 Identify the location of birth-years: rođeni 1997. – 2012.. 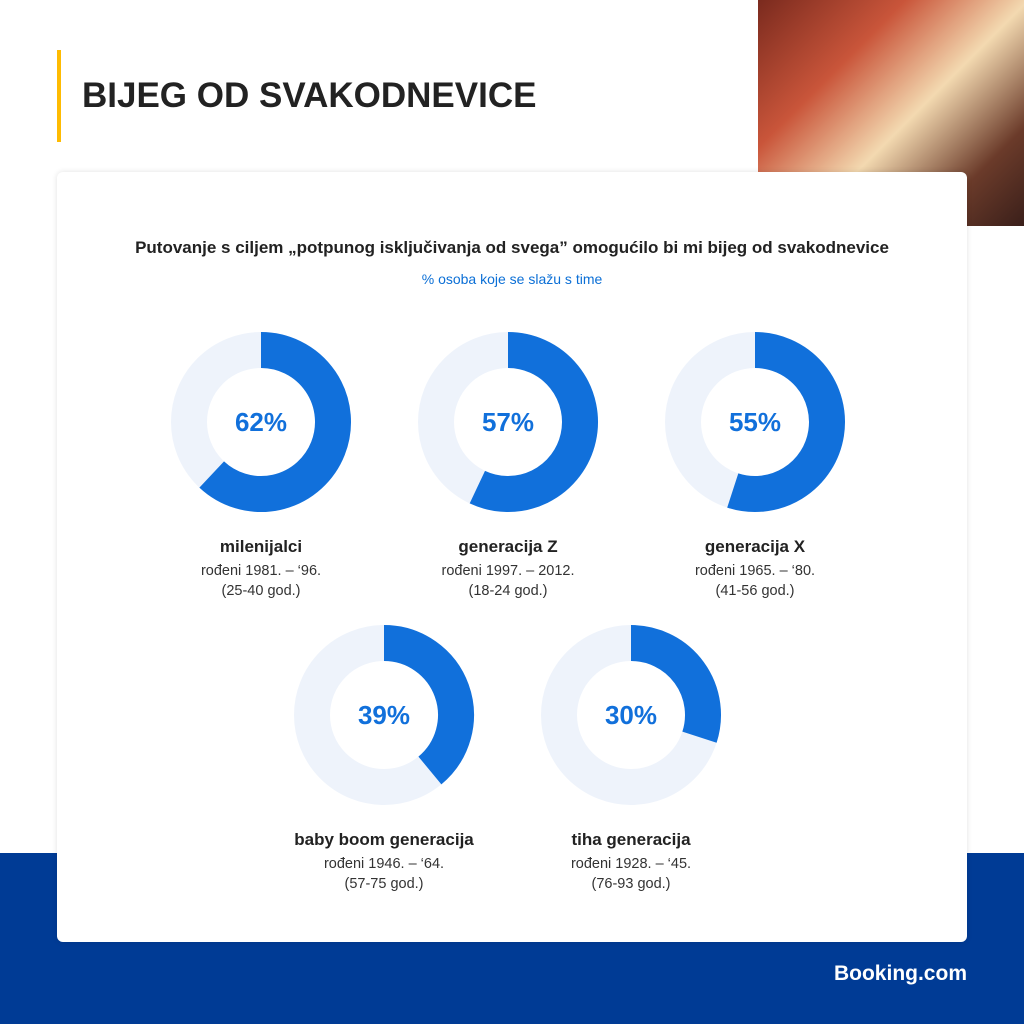
(508, 571).